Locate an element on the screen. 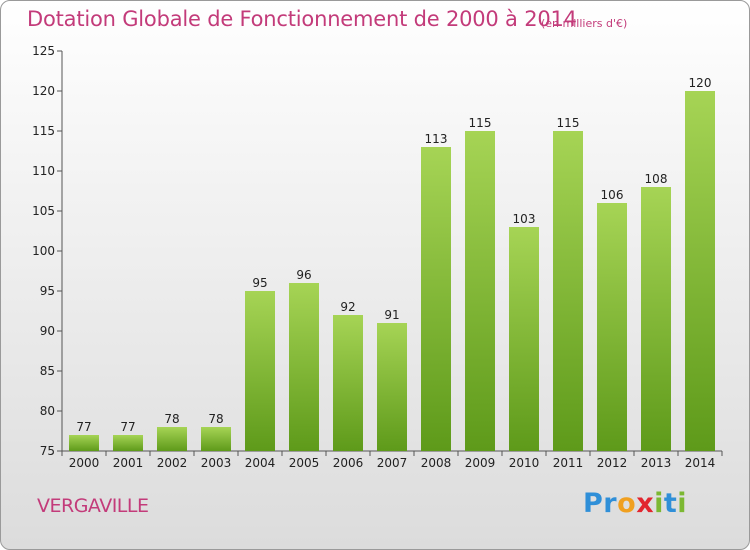 Image resolution: width=750 pixels, height=550 pixels. y-tick-label: 95 is located at coordinates (47, 291).